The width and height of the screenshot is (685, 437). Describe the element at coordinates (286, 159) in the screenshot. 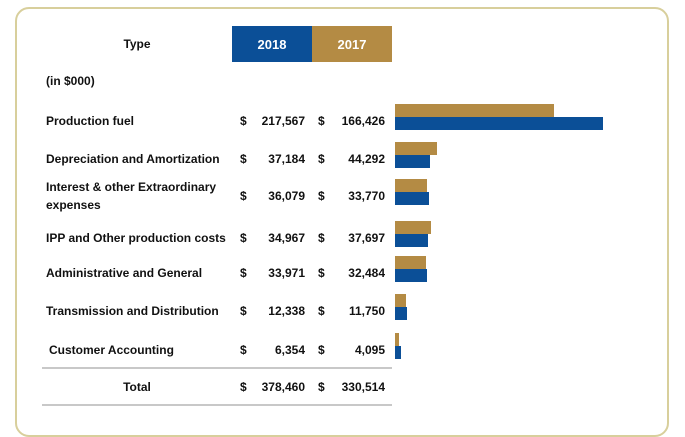

I see `value-label: 37,184` at that location.